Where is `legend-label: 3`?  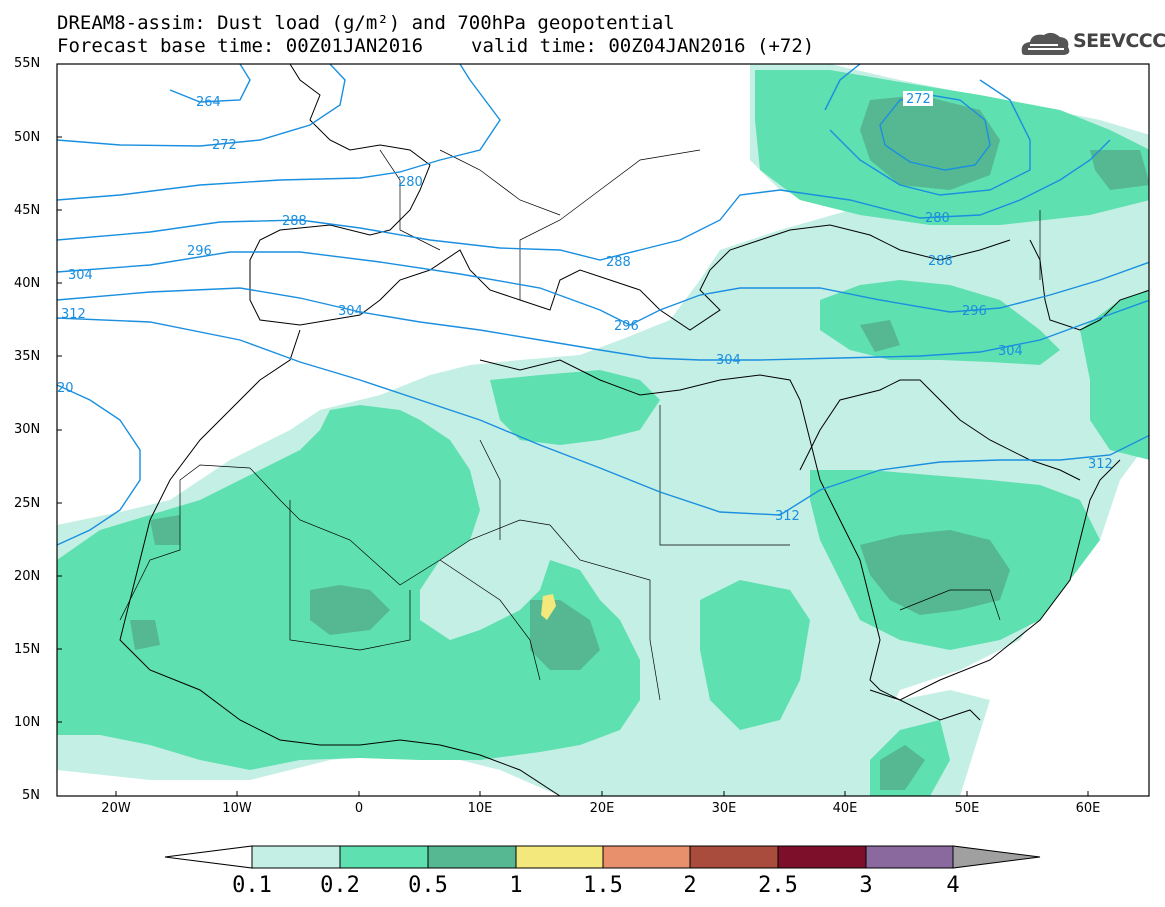
legend-label: 3 is located at coordinates (866, 885).